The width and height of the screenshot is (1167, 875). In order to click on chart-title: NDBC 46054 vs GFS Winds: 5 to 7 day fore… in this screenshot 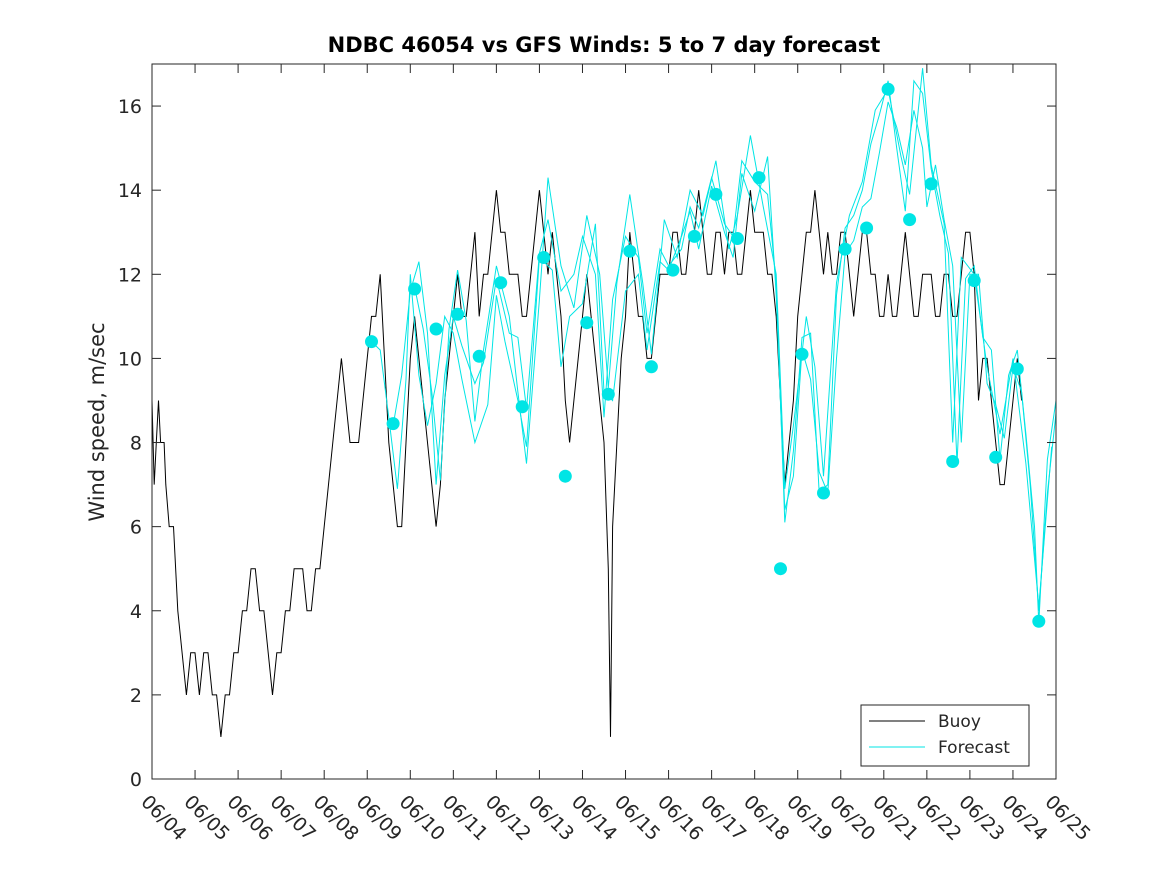, I will do `click(604, 45)`.